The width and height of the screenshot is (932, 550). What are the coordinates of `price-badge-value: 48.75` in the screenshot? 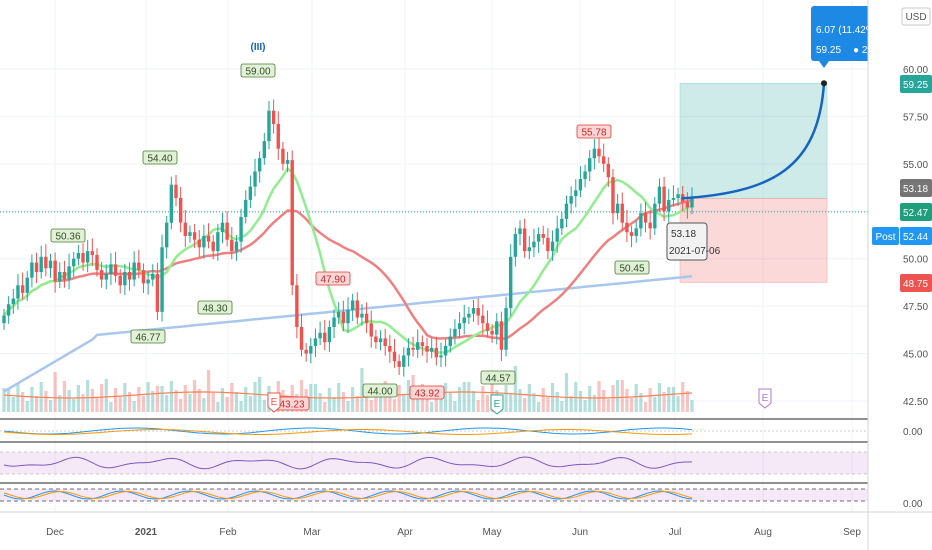 It's located at (915, 284).